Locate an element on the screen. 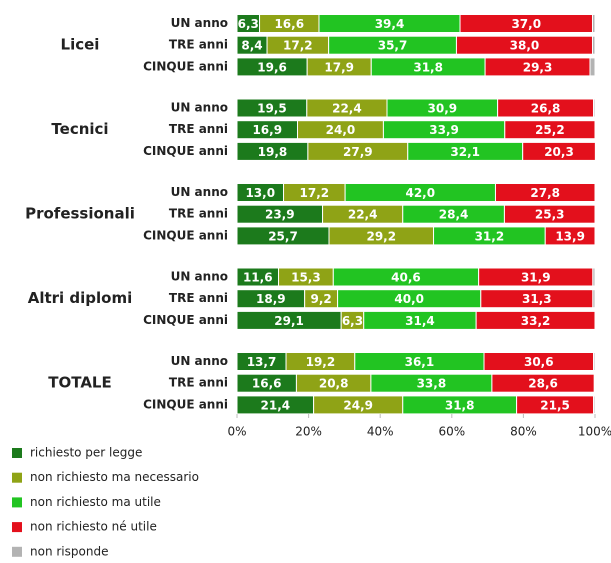 The image size is (611, 563). value-label: 39,4 is located at coordinates (390, 24).